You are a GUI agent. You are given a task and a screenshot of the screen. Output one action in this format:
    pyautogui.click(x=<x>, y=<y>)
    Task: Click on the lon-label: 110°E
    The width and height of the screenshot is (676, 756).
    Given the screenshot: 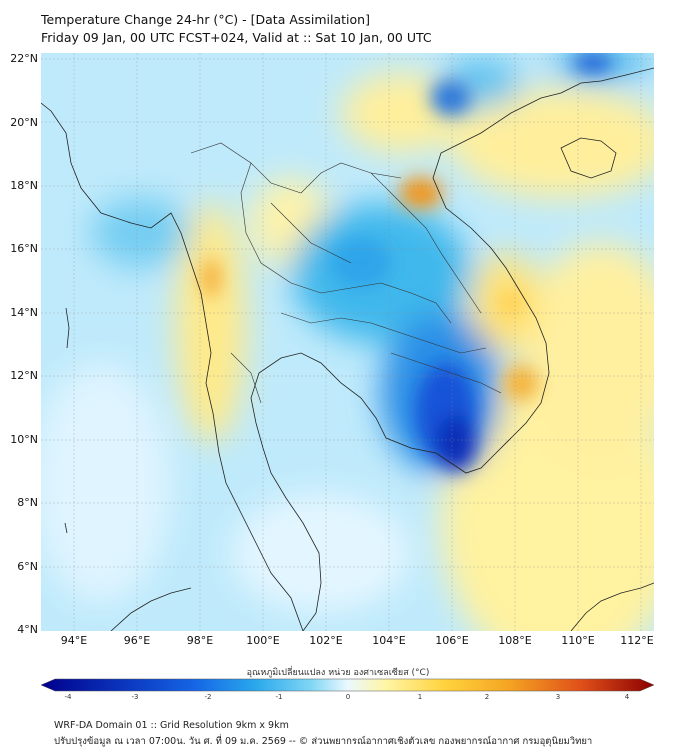 What is the action you would take?
    pyautogui.click(x=578, y=640)
    